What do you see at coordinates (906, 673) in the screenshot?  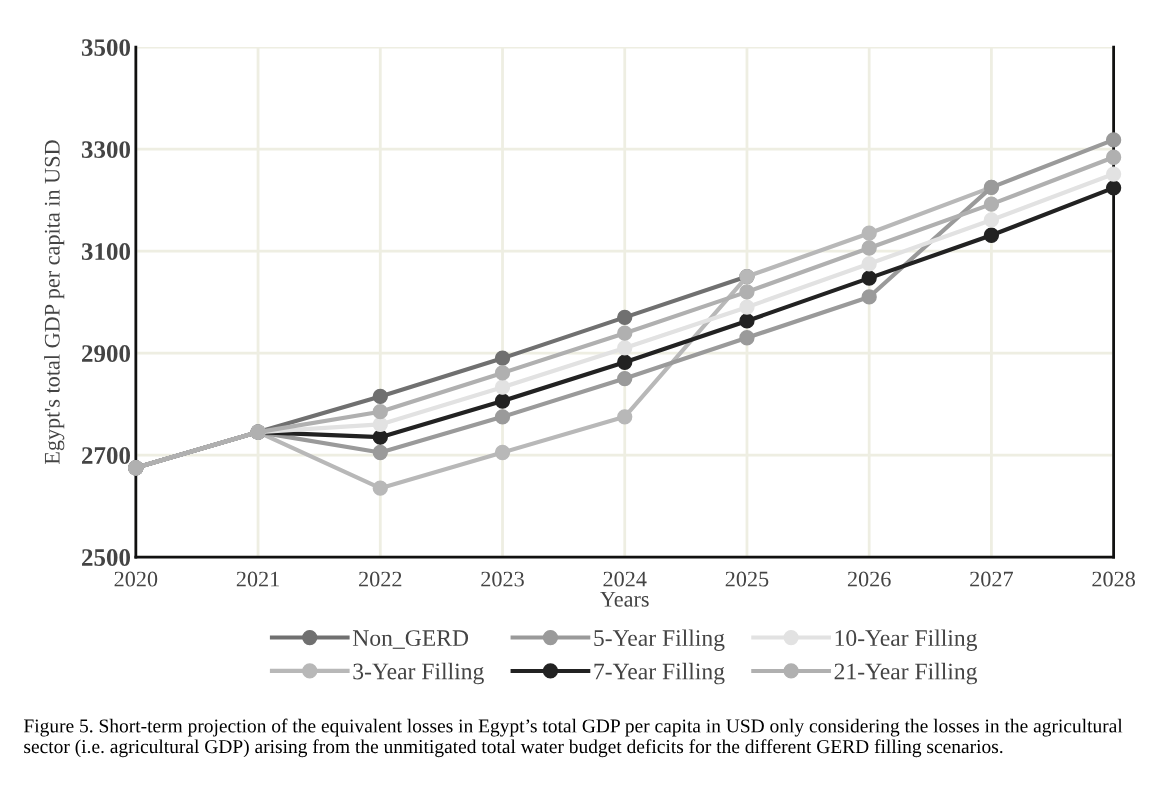 I see `legend-label: 21-Year Filling` at bounding box center [906, 673].